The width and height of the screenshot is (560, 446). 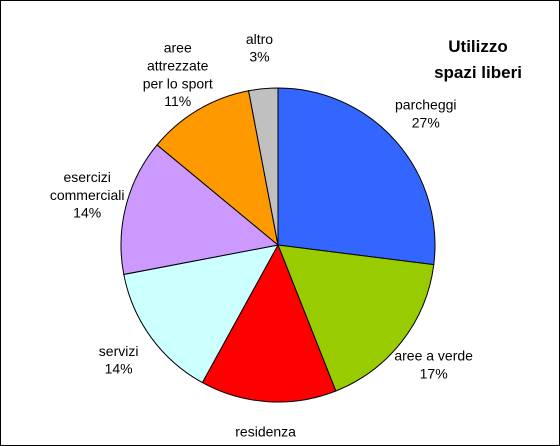 I want to click on slice-label: aree a verde, so click(x=433, y=355).